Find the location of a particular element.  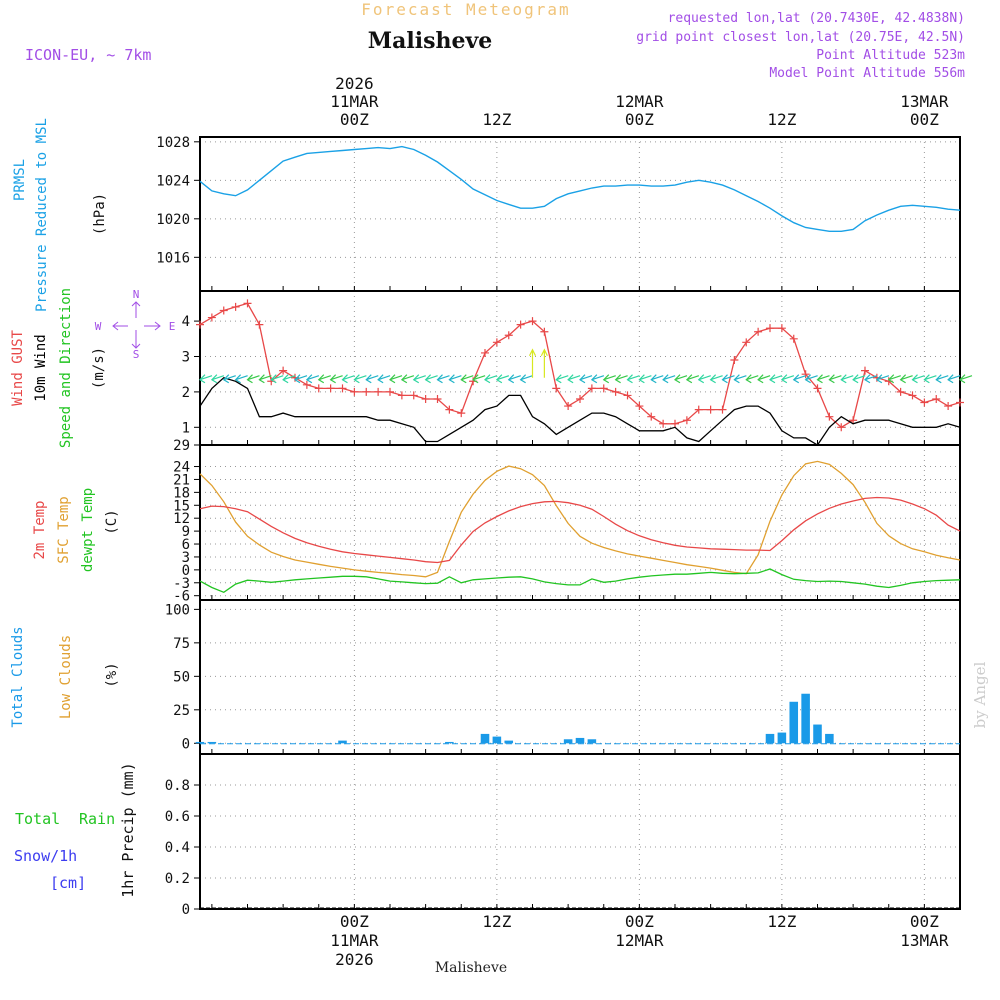

compass-e: E is located at coordinates (172, 326).